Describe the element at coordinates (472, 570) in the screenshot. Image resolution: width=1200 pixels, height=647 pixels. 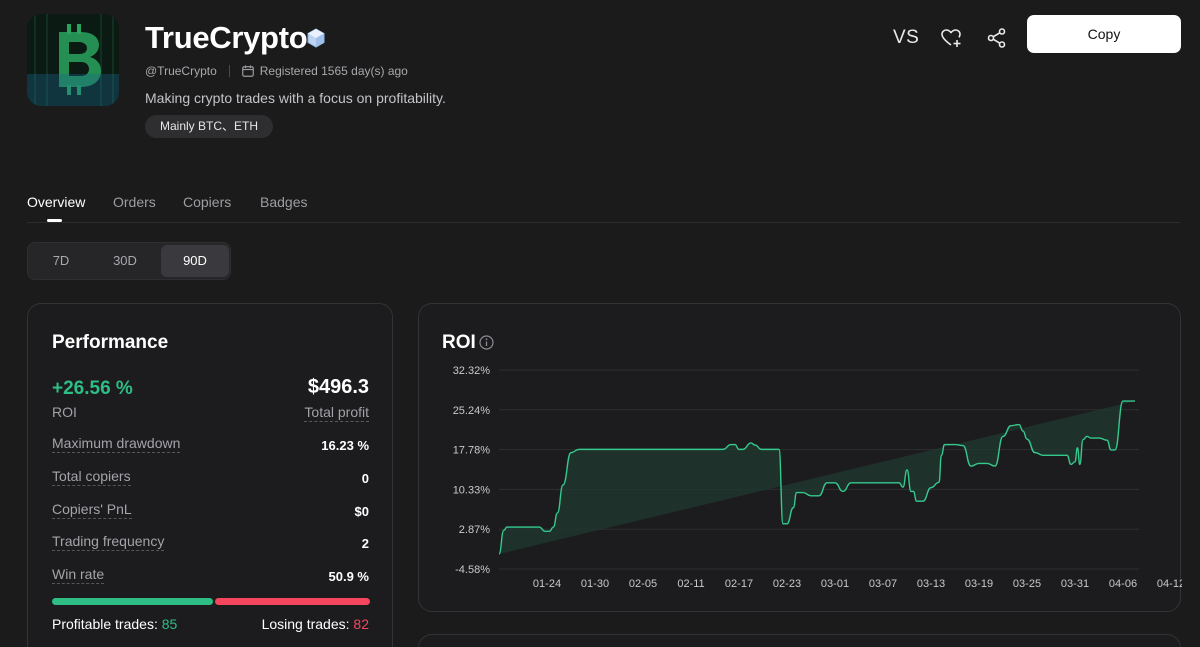
I see `y-tick-label: -4.58%` at that location.